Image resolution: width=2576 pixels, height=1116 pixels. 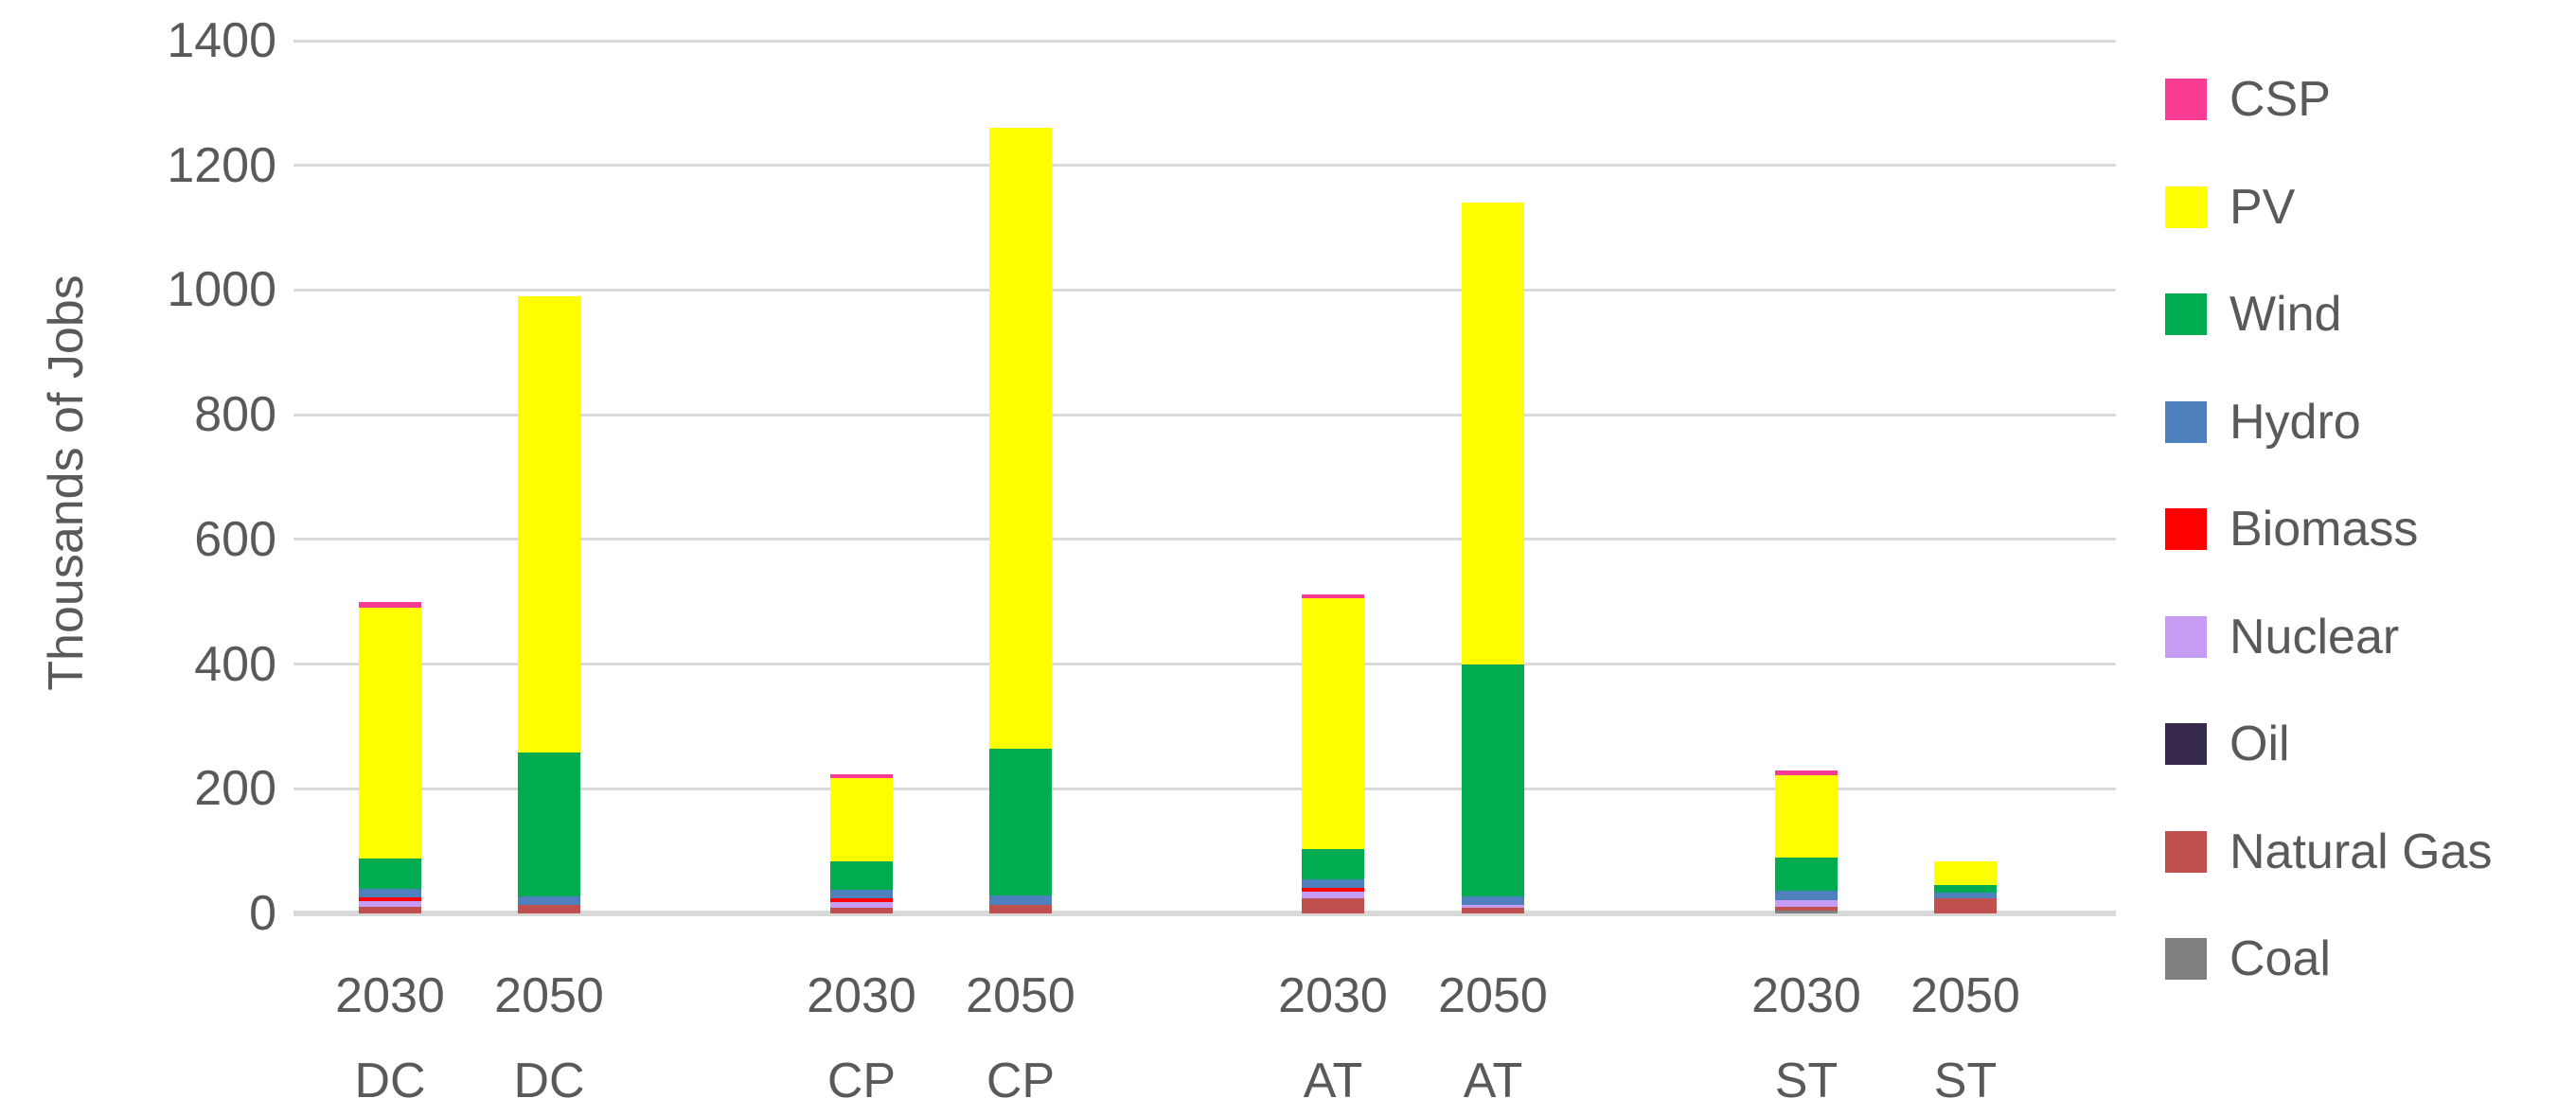 I want to click on y-tick-label: 1200, so click(x=222, y=165).